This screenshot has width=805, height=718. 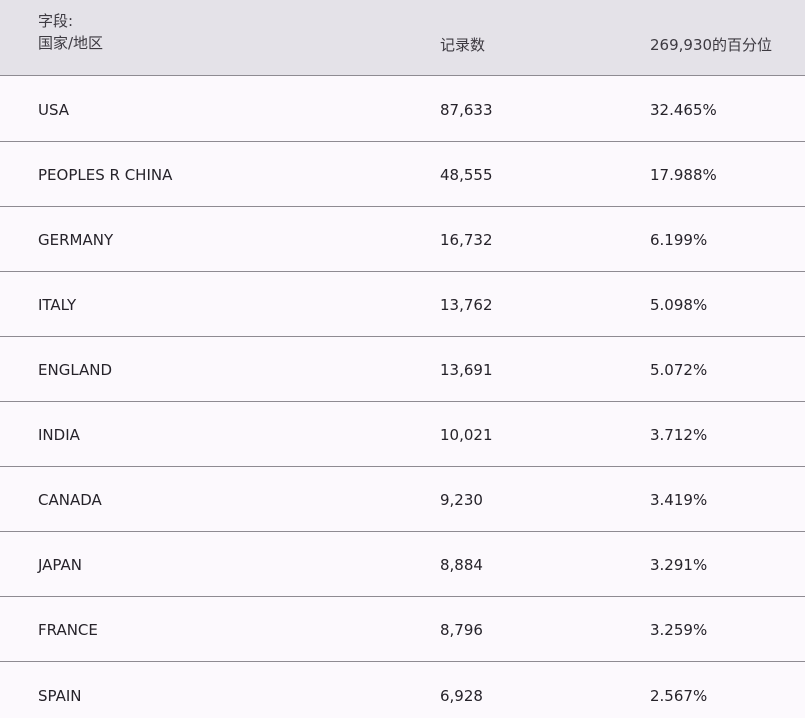 What do you see at coordinates (57, 305) in the screenshot?
I see `country-cell: ITALY` at bounding box center [57, 305].